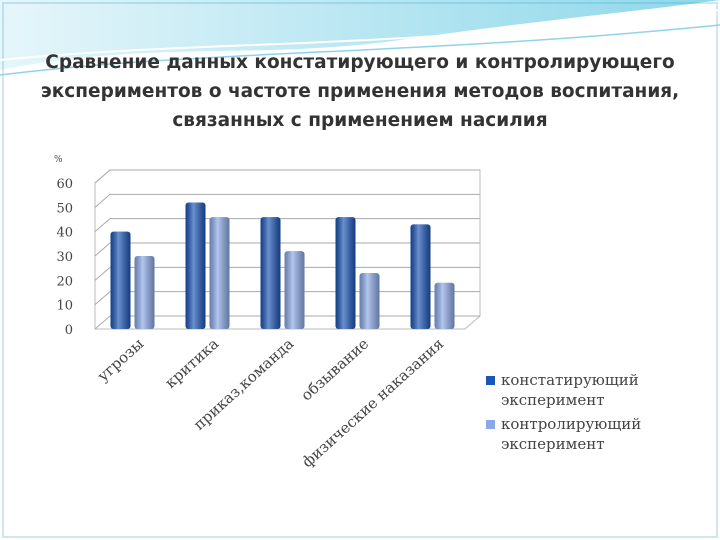  I want to click on x-tick-label: обзывание, so click(334, 370).